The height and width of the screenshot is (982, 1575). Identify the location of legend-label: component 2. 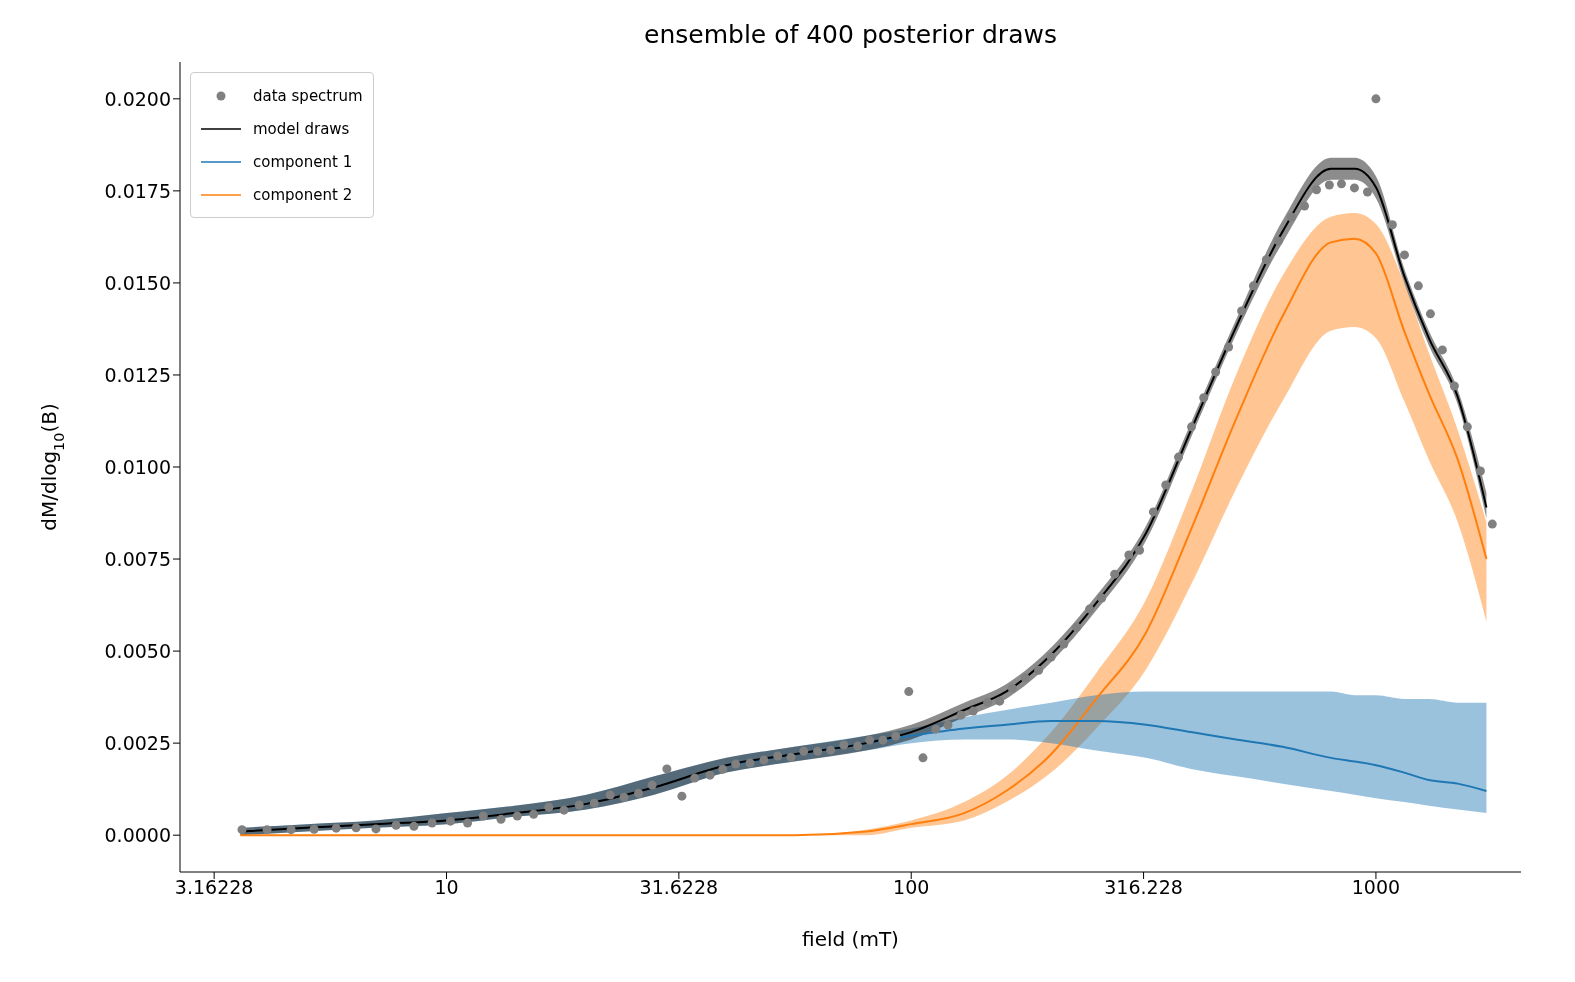
(303, 194).